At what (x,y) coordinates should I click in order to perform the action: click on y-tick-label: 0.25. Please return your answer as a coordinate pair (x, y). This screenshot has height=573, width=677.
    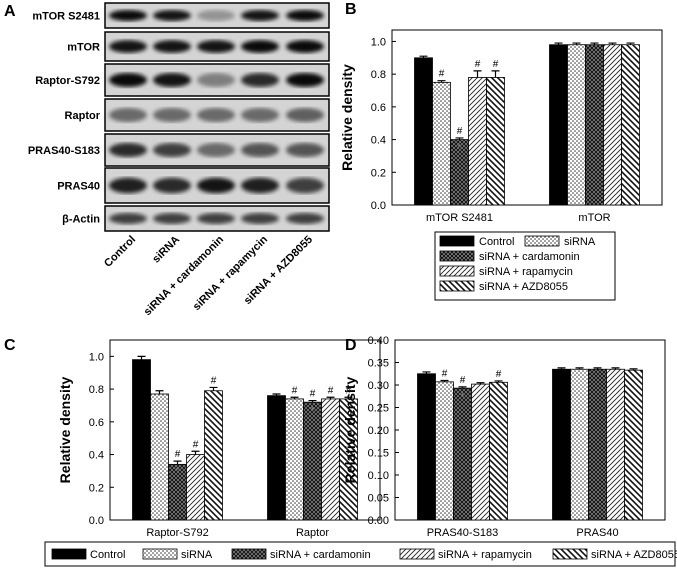
    Looking at the image, I should click on (378, 409).